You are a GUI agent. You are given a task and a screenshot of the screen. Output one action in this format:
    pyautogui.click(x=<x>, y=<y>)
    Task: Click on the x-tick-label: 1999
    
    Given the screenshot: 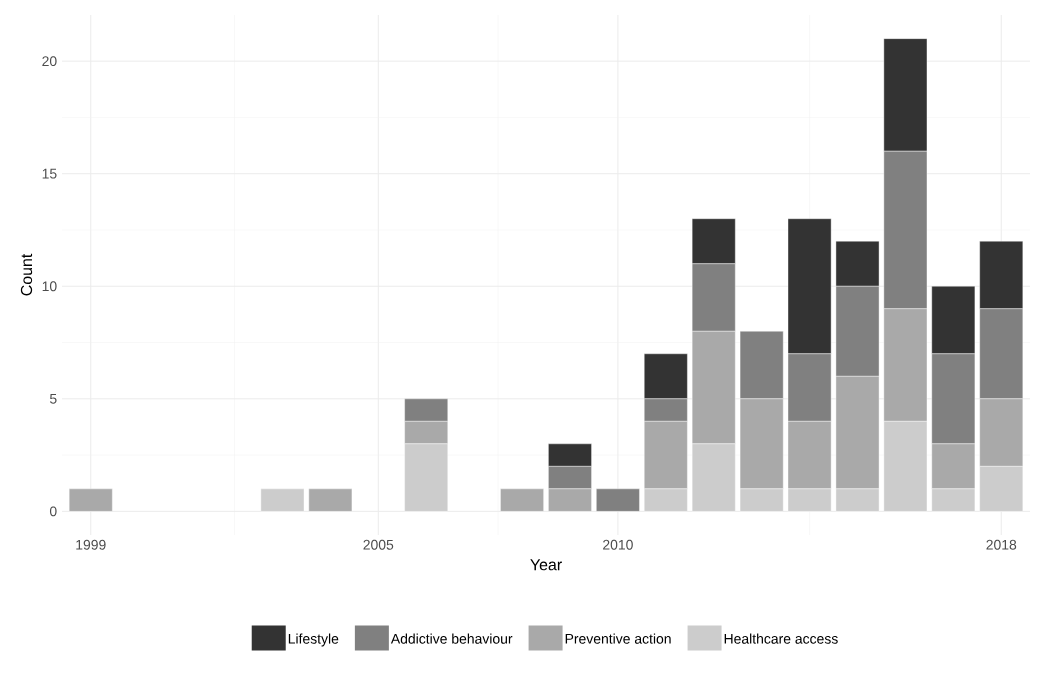 What is the action you would take?
    pyautogui.click(x=91, y=544)
    